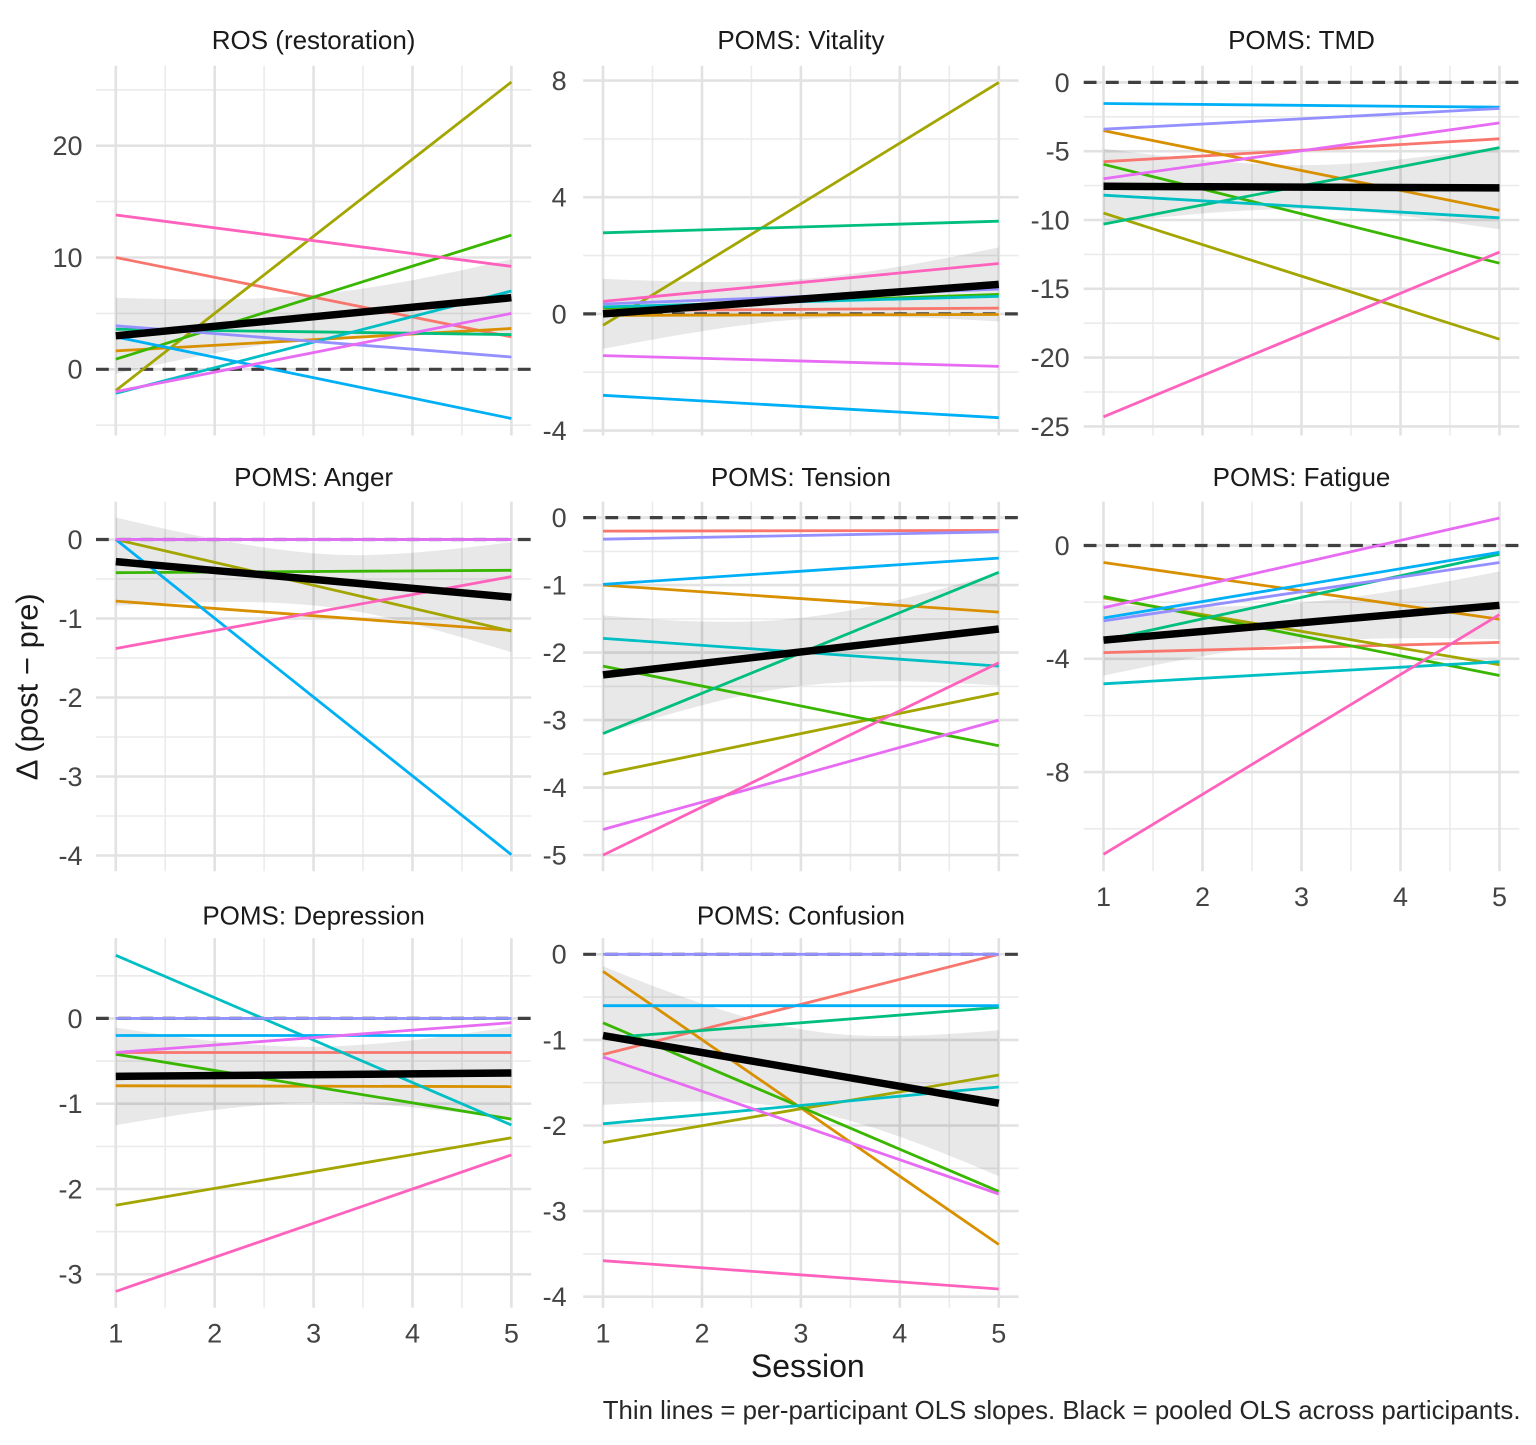  I want to click on svg-text: POMS: Vitality, so click(800, 40).